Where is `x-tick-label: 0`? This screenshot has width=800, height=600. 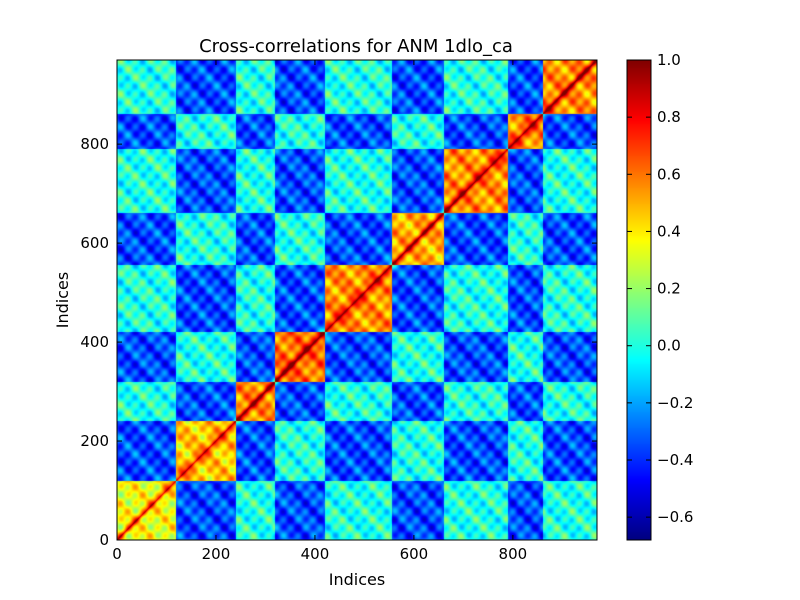 x-tick-label: 0 is located at coordinates (117, 554).